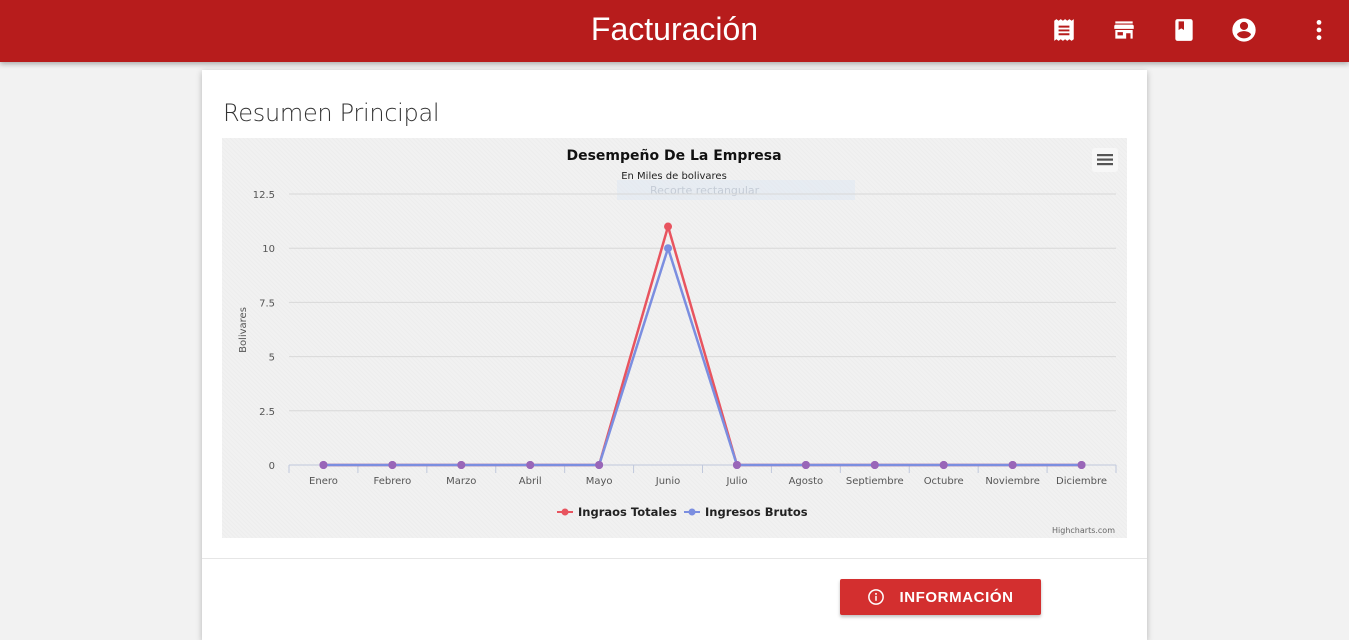 The image size is (1349, 640). What do you see at coordinates (267, 303) in the screenshot?
I see `y-tick-label: 7.5` at bounding box center [267, 303].